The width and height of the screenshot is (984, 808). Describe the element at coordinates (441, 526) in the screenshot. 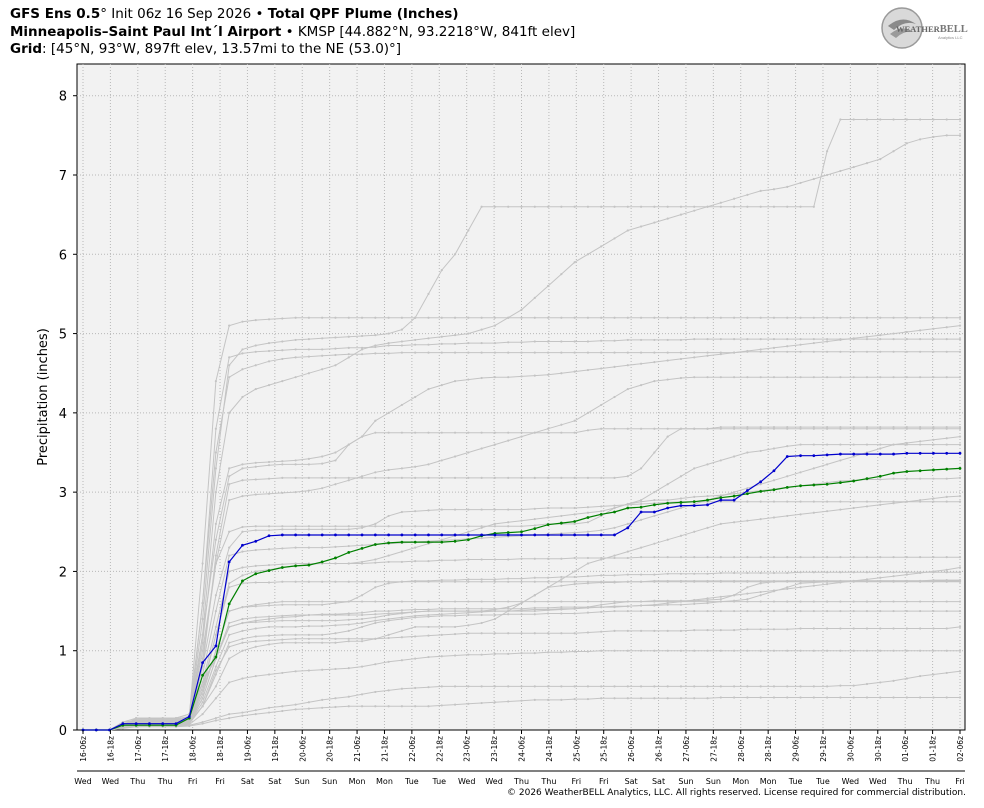

I see `member-4-point` at that location.